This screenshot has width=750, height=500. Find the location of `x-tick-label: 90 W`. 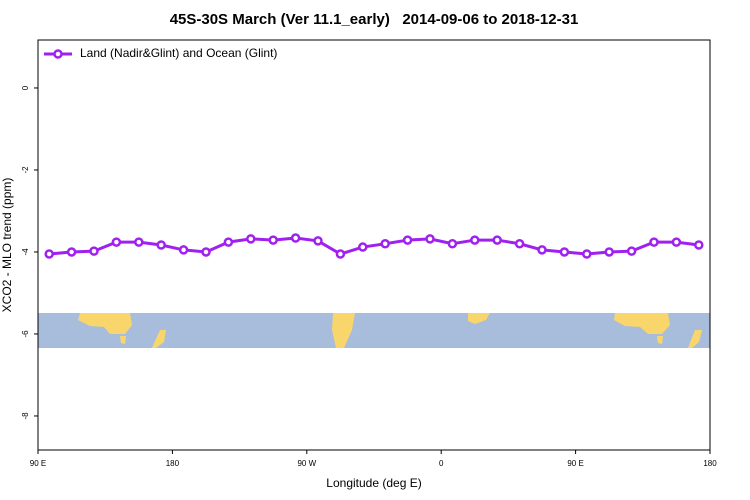

x-tick-label: 90 W is located at coordinates (306, 463).